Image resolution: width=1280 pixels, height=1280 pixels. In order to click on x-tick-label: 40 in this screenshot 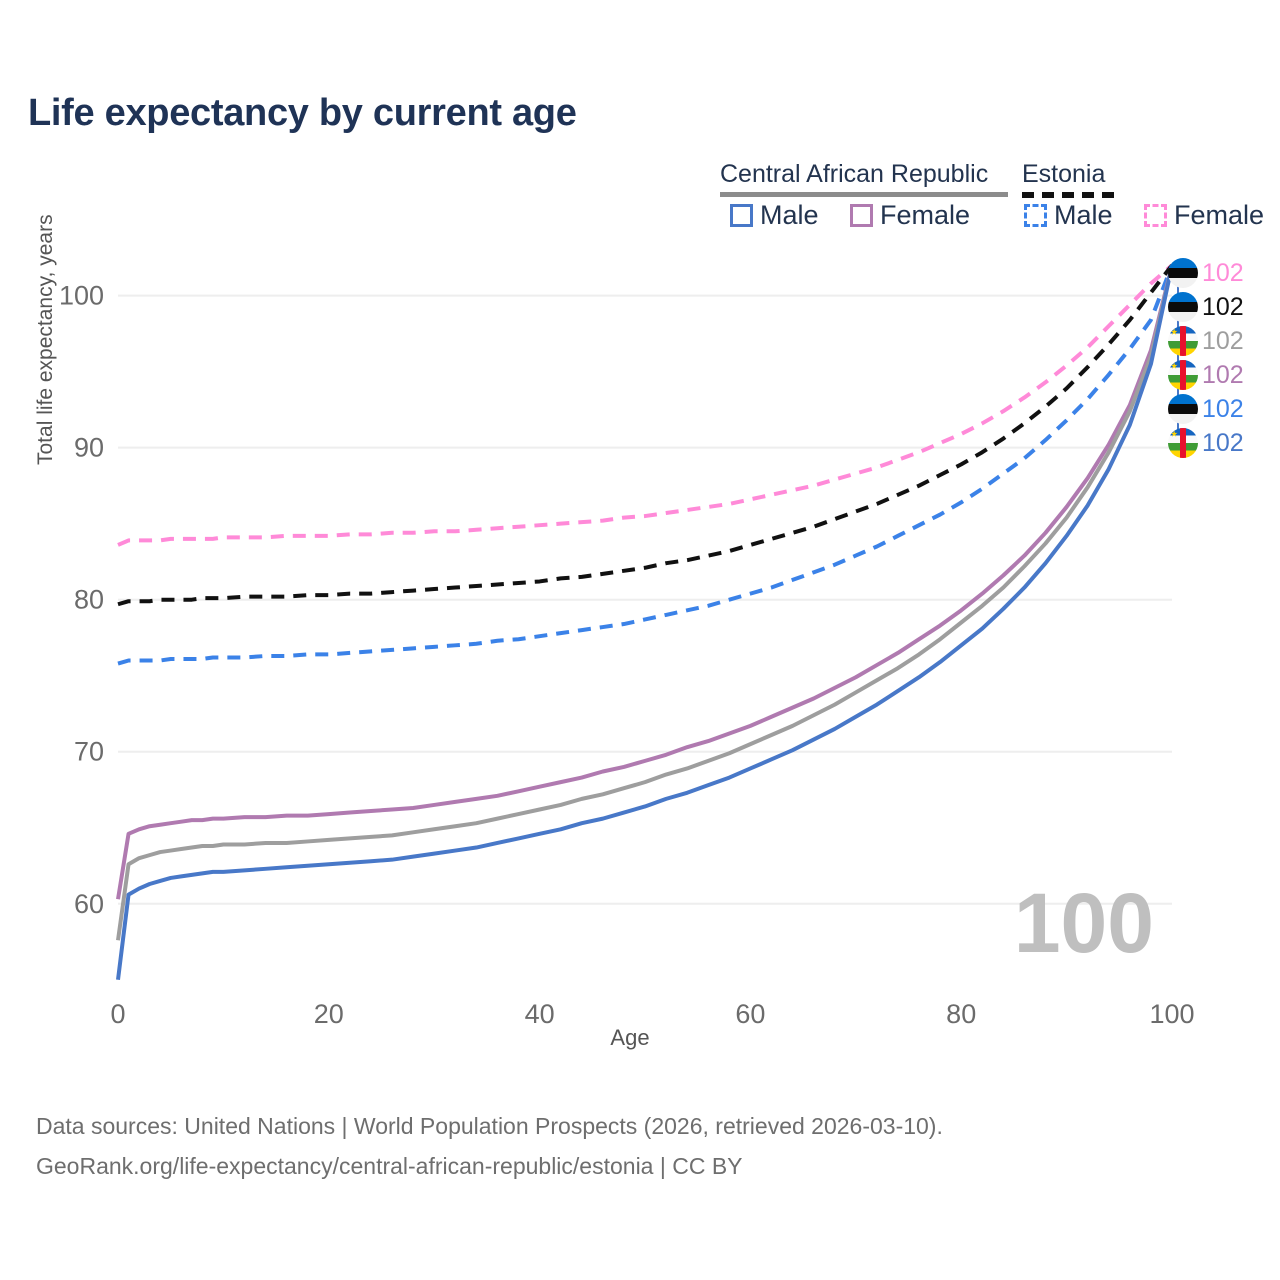, I will do `click(540, 1014)`.